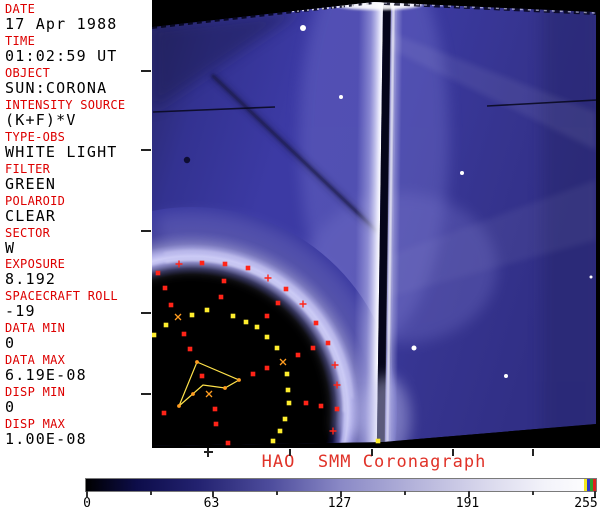  Describe the element at coordinates (61, 151) in the screenshot. I see `field-value: WHITE LIGHT` at that location.